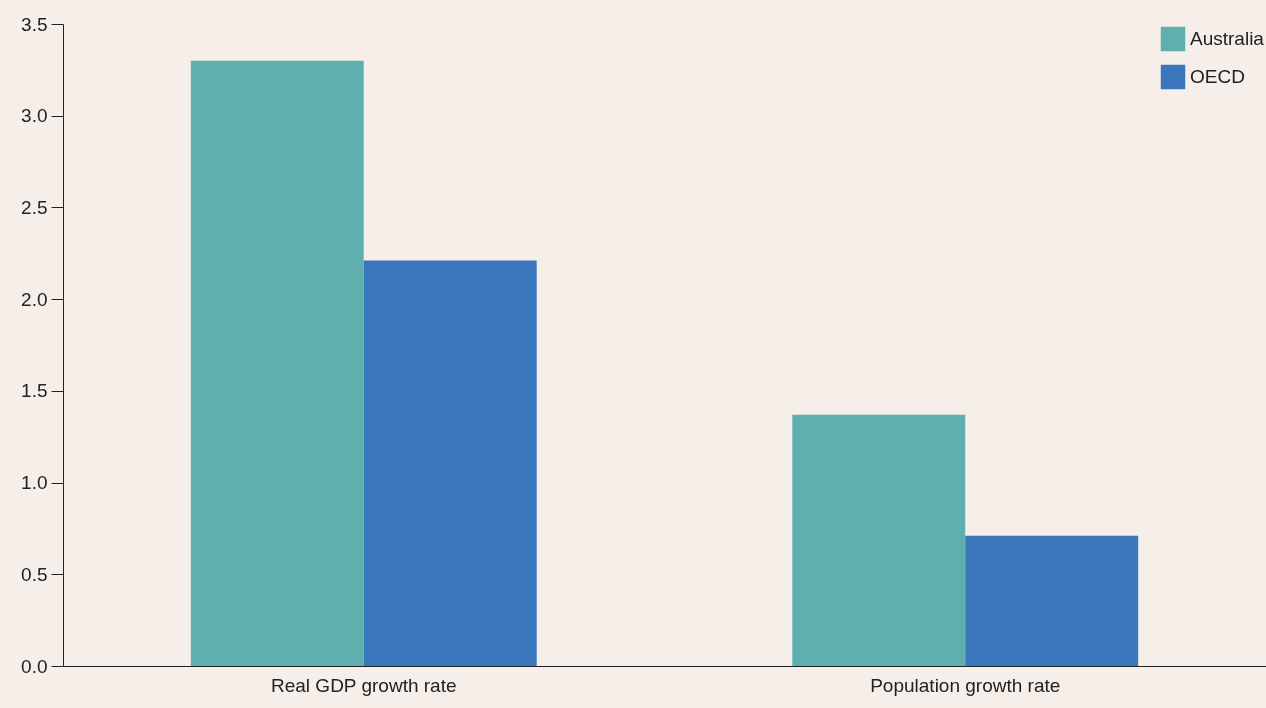  Describe the element at coordinates (363, 685) in the screenshot. I see `x-tick-label: Real GDP growth rate` at that location.